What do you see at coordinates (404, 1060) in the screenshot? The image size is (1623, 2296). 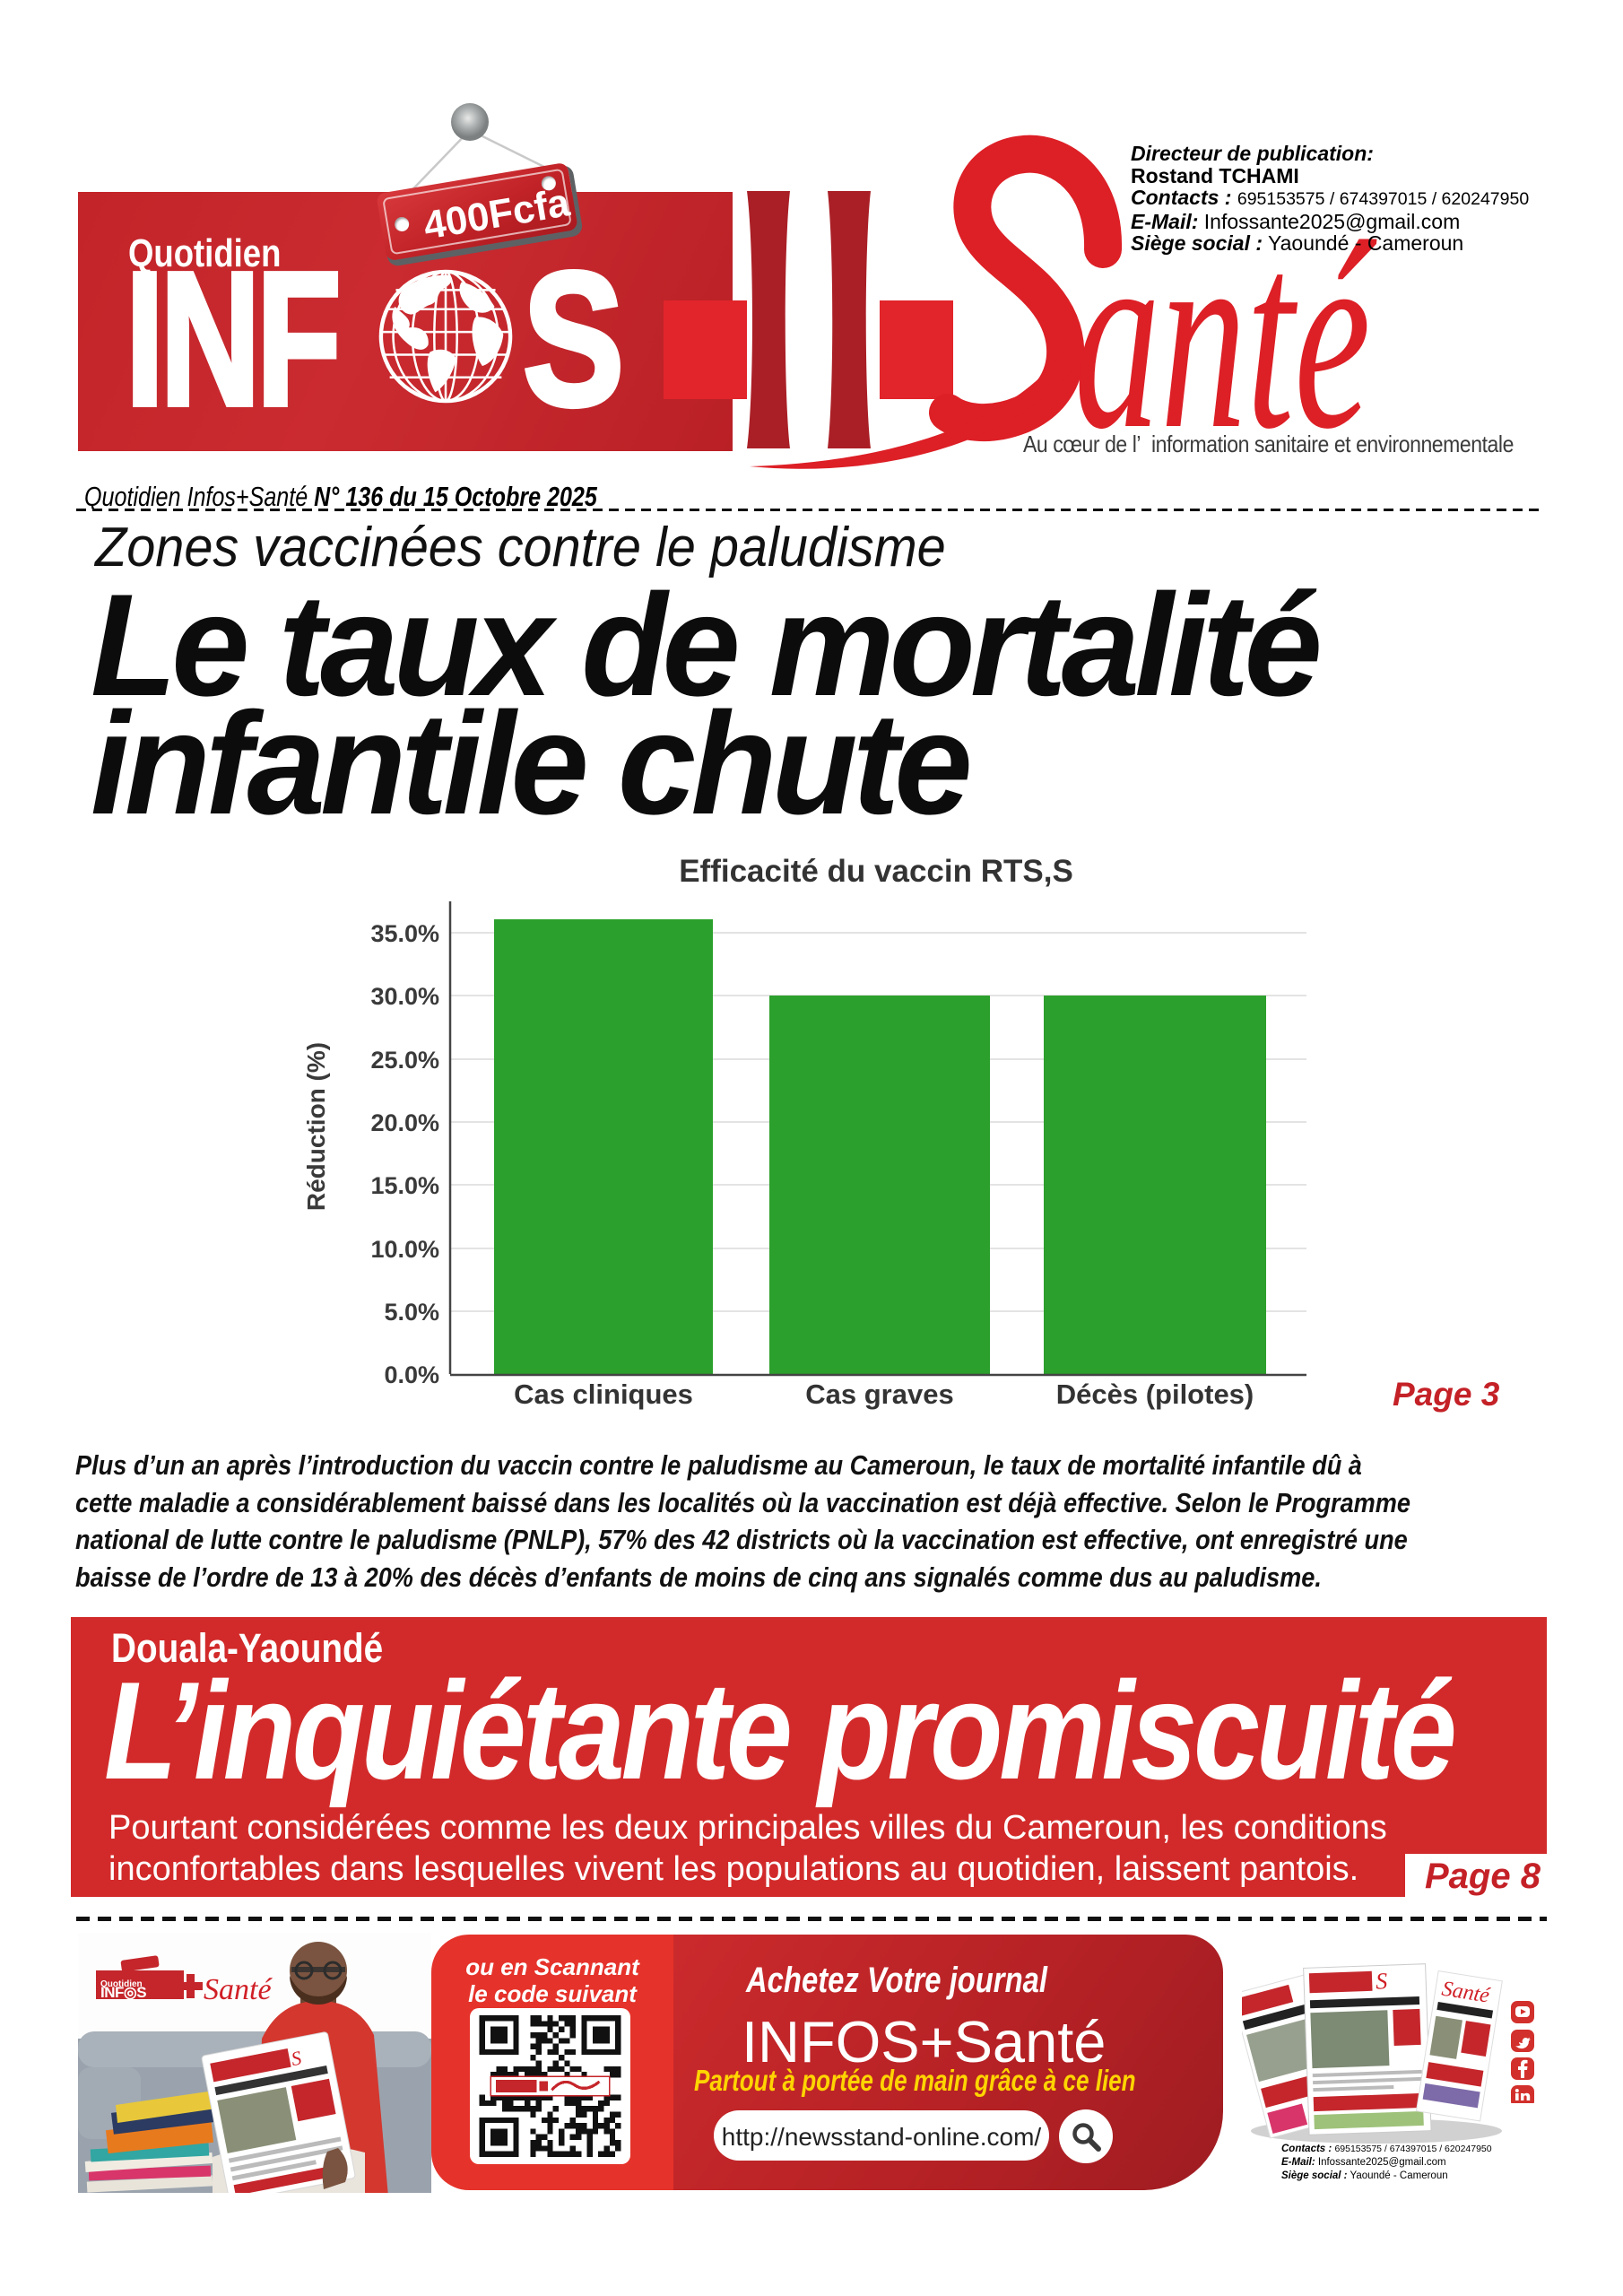 I see `svg-text: 25.0%` at bounding box center [404, 1060].